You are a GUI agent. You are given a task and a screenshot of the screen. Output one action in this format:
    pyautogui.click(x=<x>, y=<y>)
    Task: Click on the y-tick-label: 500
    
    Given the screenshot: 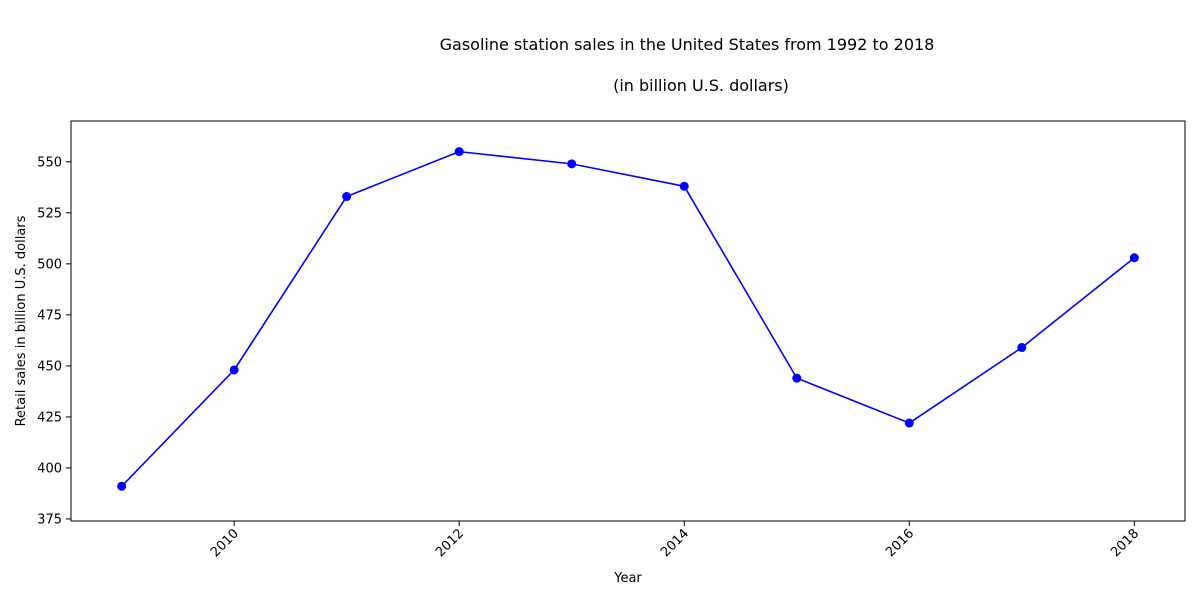 What is the action you would take?
    pyautogui.click(x=49, y=264)
    